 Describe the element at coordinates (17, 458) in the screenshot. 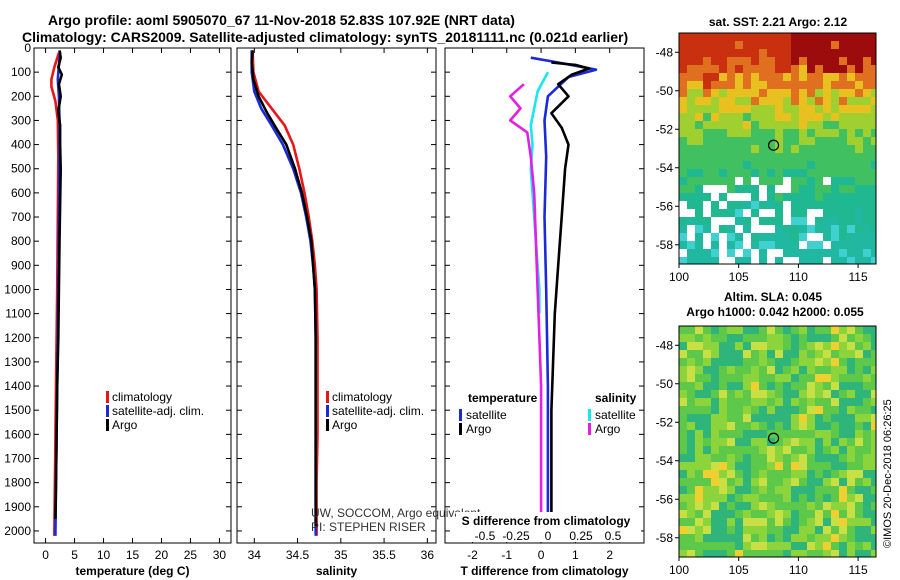

I see `y-tick-label: 1700` at that location.